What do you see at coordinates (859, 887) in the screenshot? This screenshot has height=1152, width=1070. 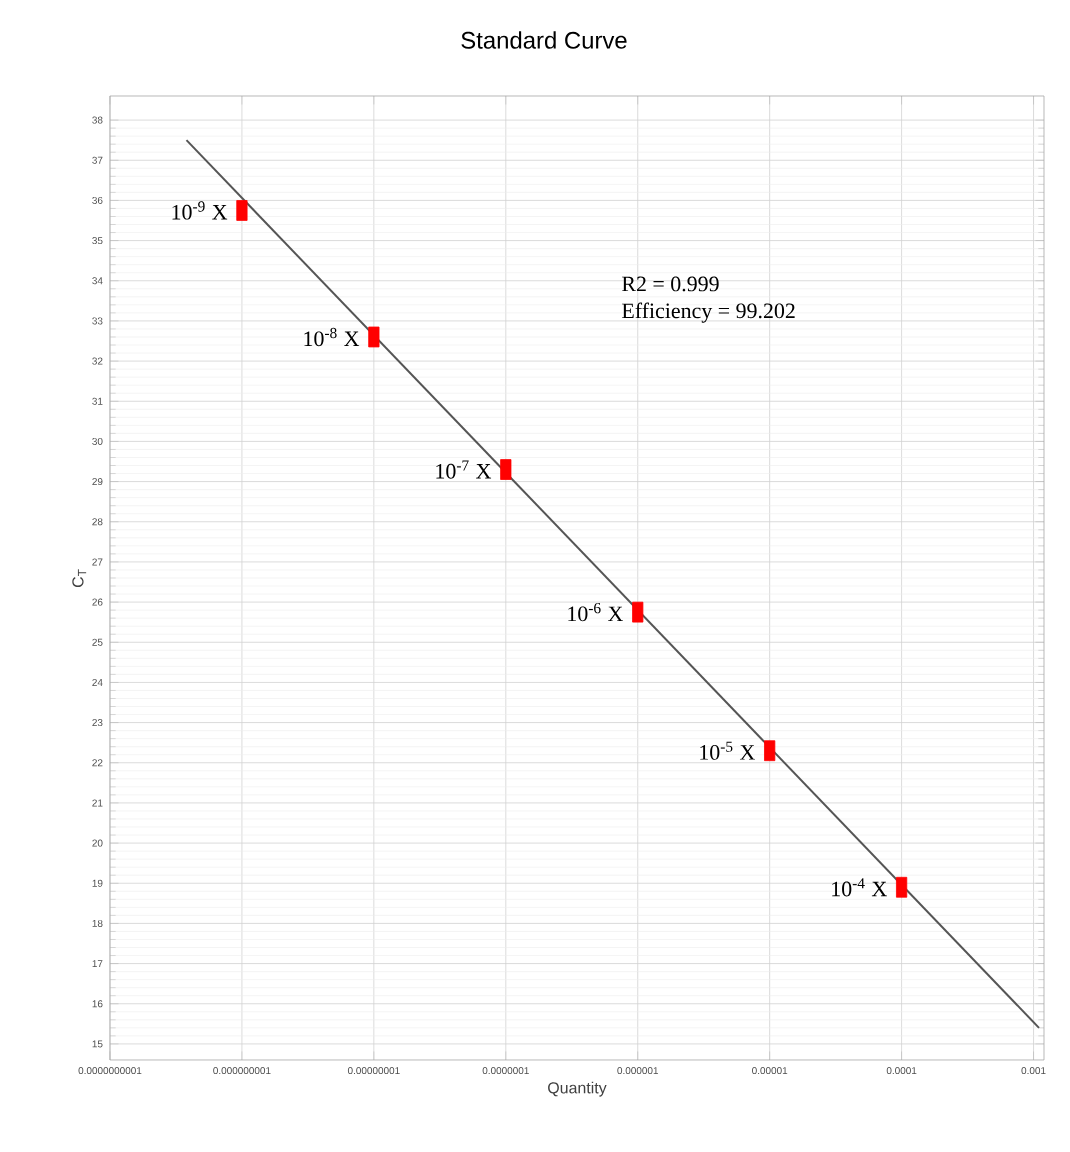 I see `annotation: 10$^{-4}$ X` at bounding box center [859, 887].